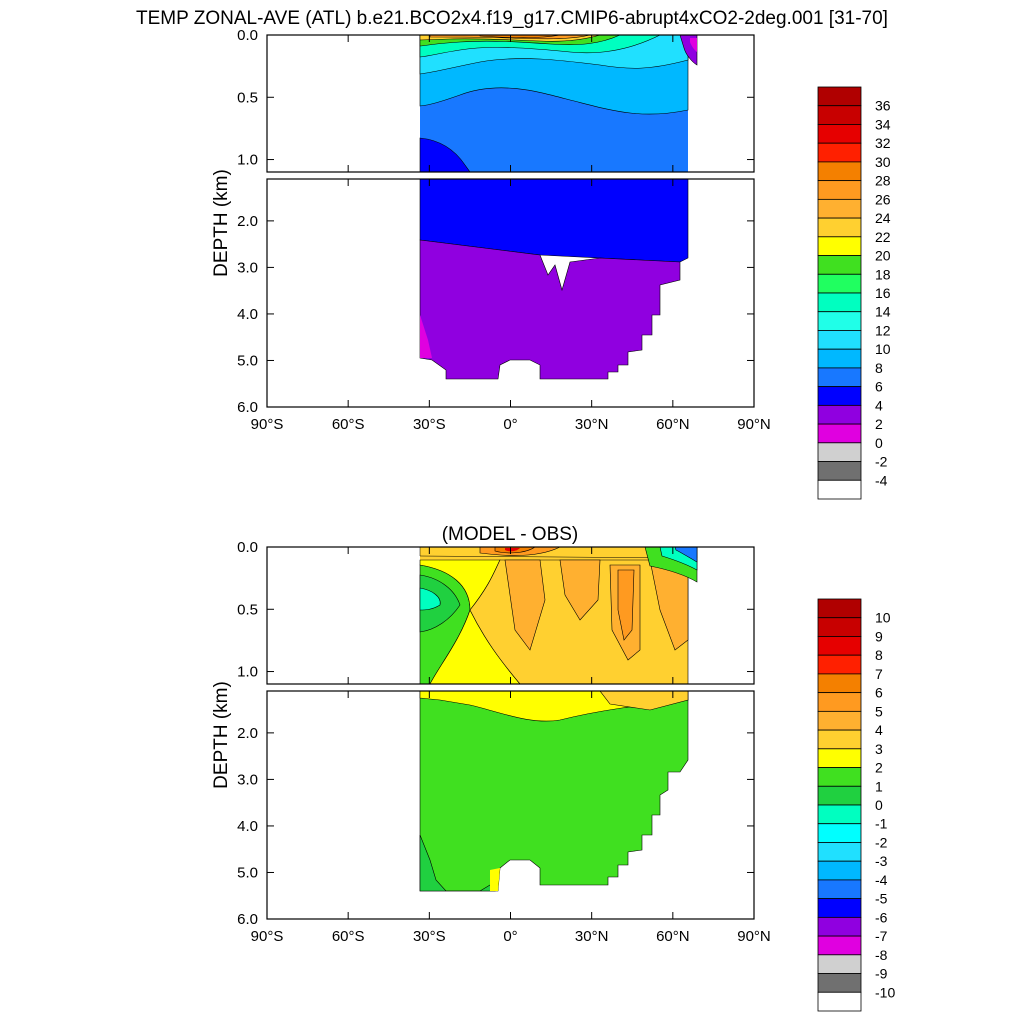 This screenshot has width=1024, height=1024. Describe the element at coordinates (247, 779) in the screenshot. I see `plot-2-ytick-label: 3.0` at that location.